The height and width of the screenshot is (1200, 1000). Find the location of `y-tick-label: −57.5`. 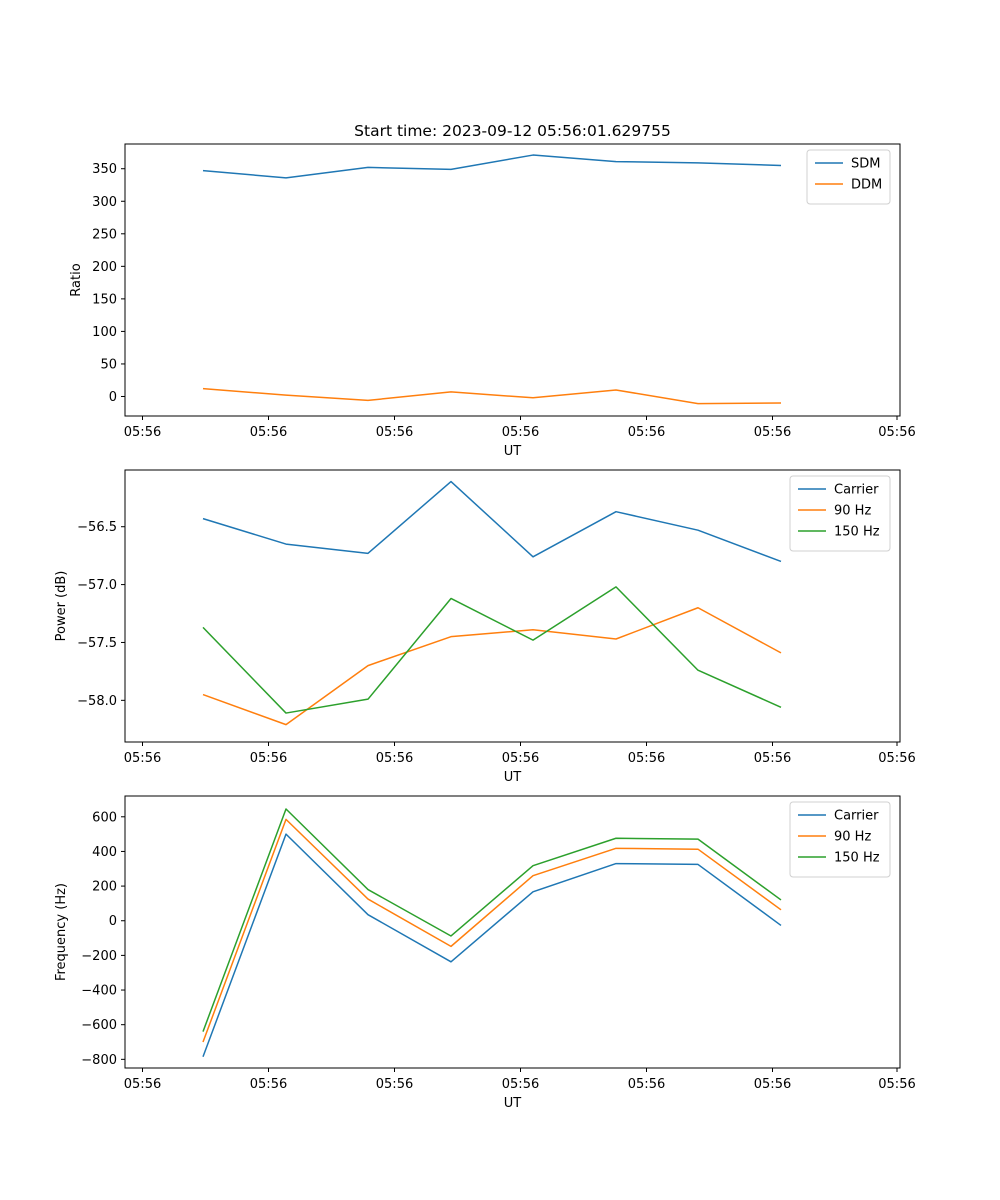

y-tick-label: −57.5 is located at coordinates (97, 643).